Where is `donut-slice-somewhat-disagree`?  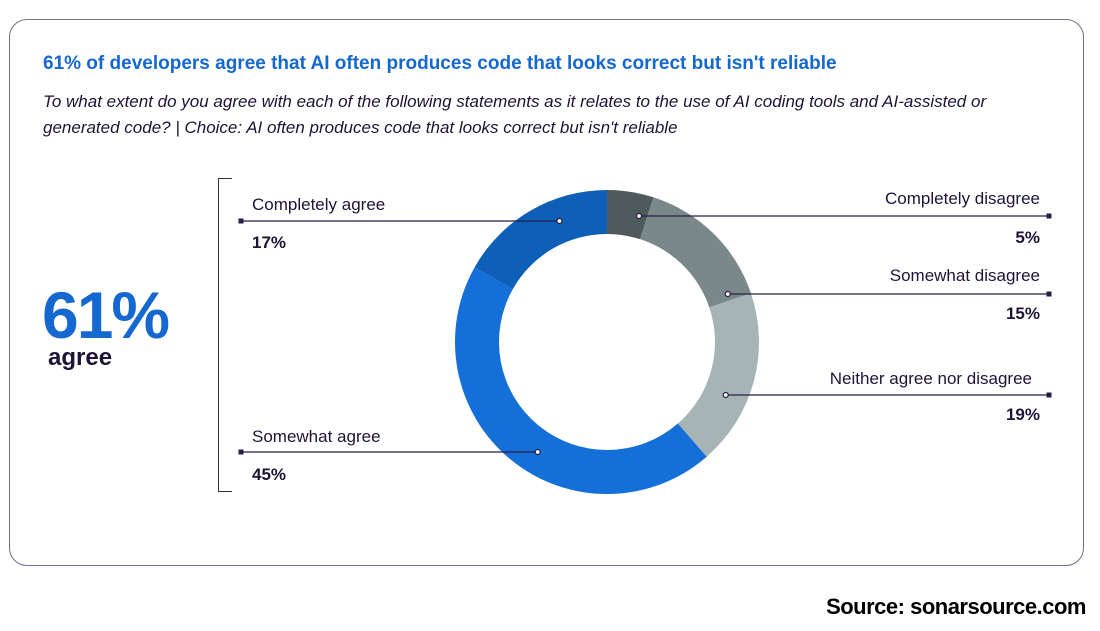
donut-slice-somewhat-disagree is located at coordinates (695, 252).